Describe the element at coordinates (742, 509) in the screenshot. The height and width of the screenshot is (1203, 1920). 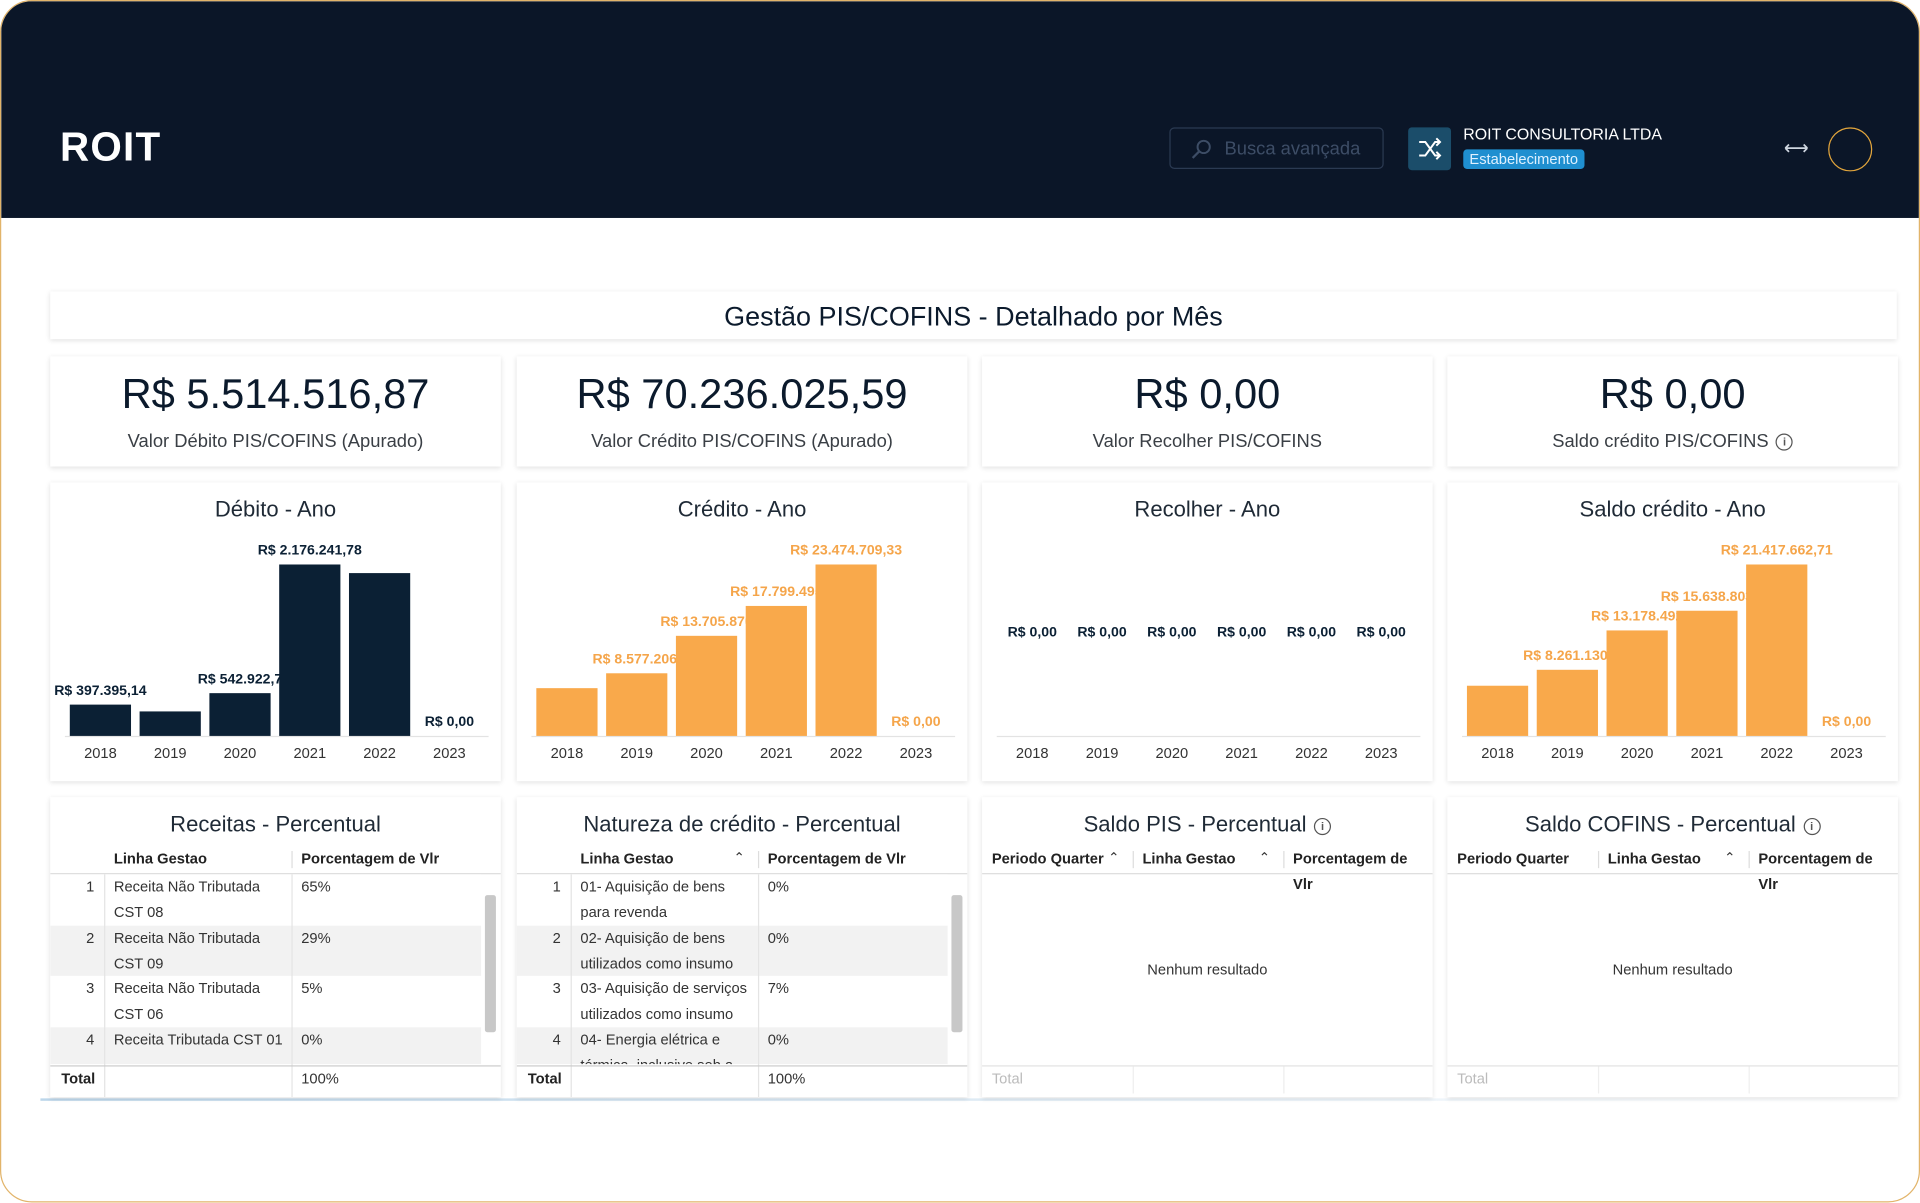
I see `chart-title: Crédito - Ano` at that location.